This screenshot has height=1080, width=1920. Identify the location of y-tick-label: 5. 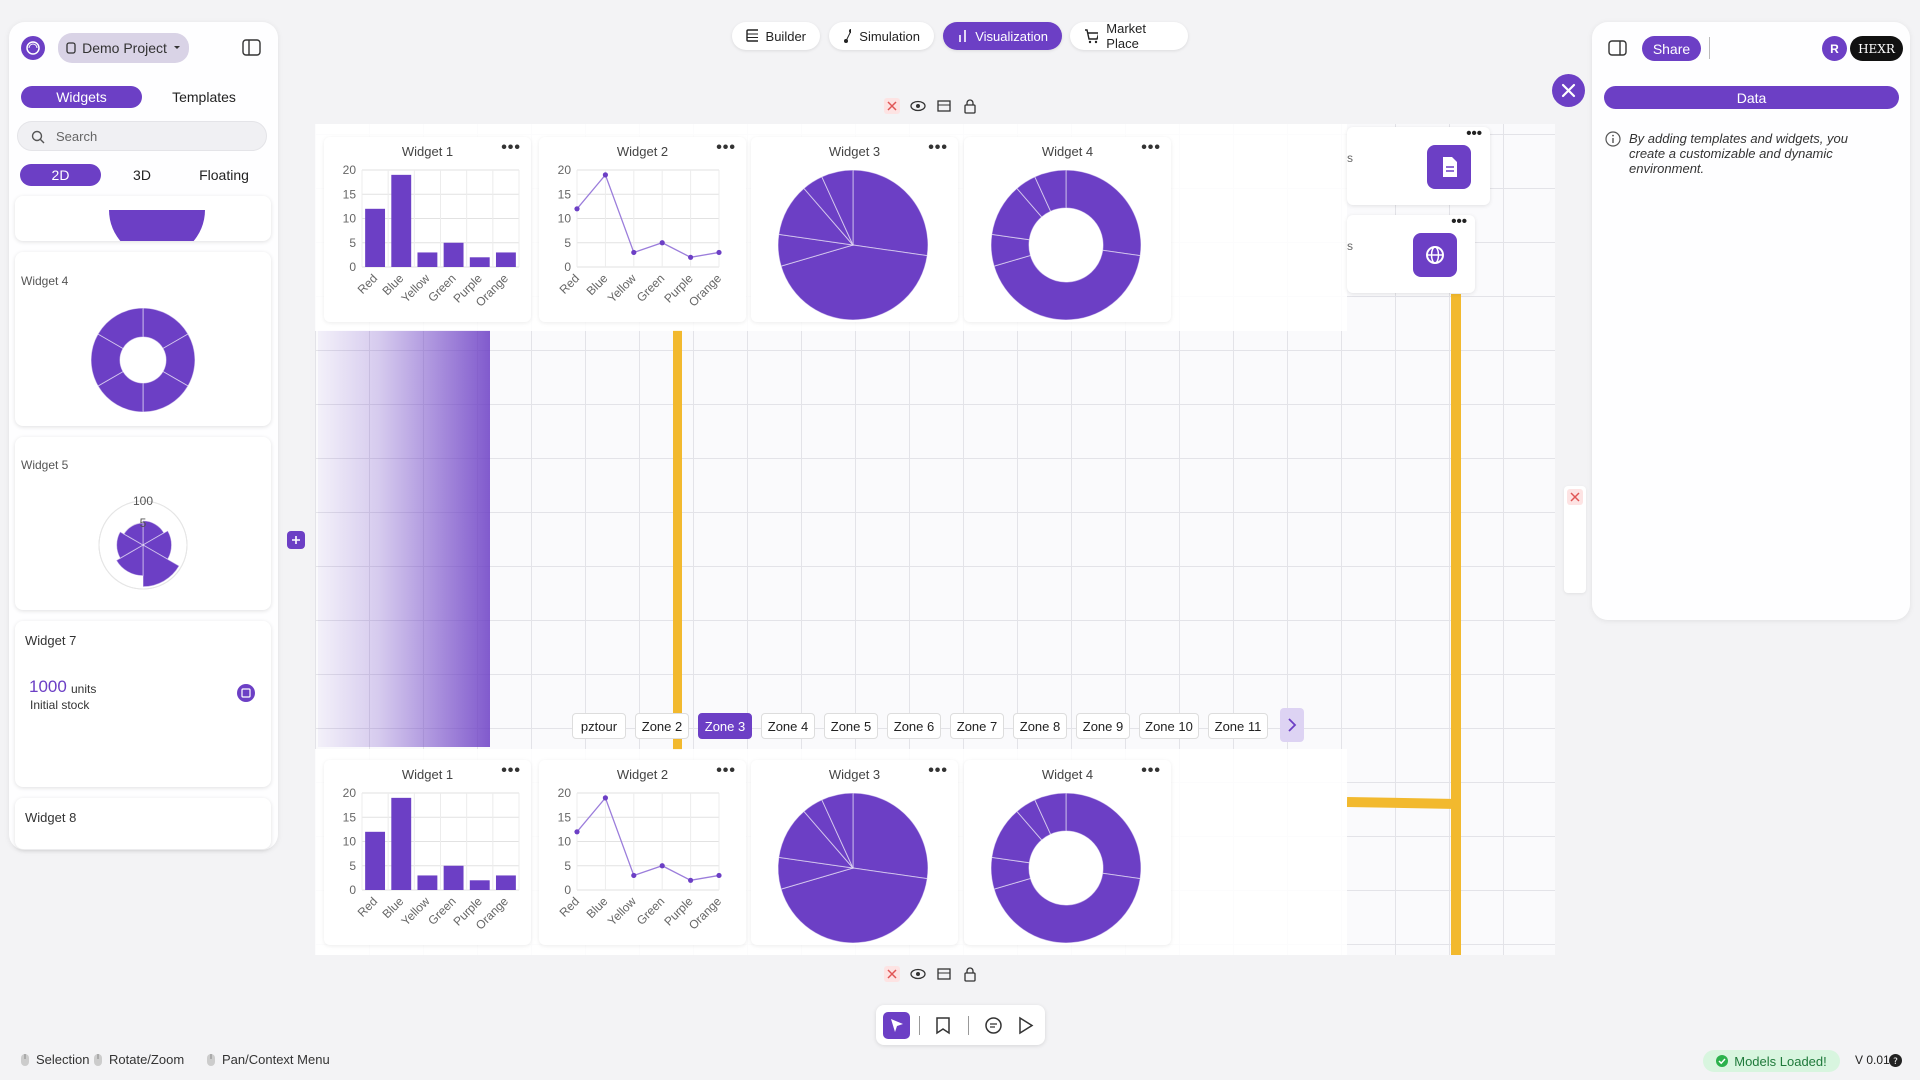
(352, 243).